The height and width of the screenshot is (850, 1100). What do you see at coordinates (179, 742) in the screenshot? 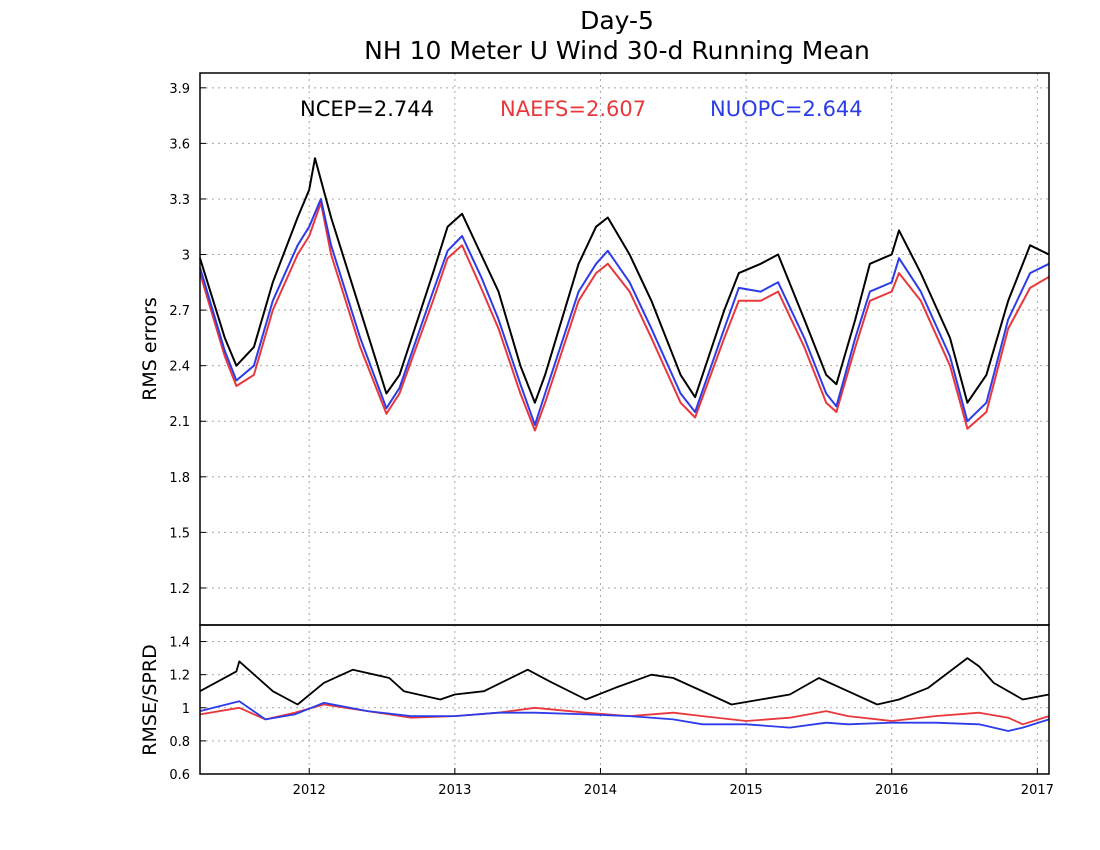
I see `bottom-y-tick-label: 0.8` at bounding box center [179, 742].